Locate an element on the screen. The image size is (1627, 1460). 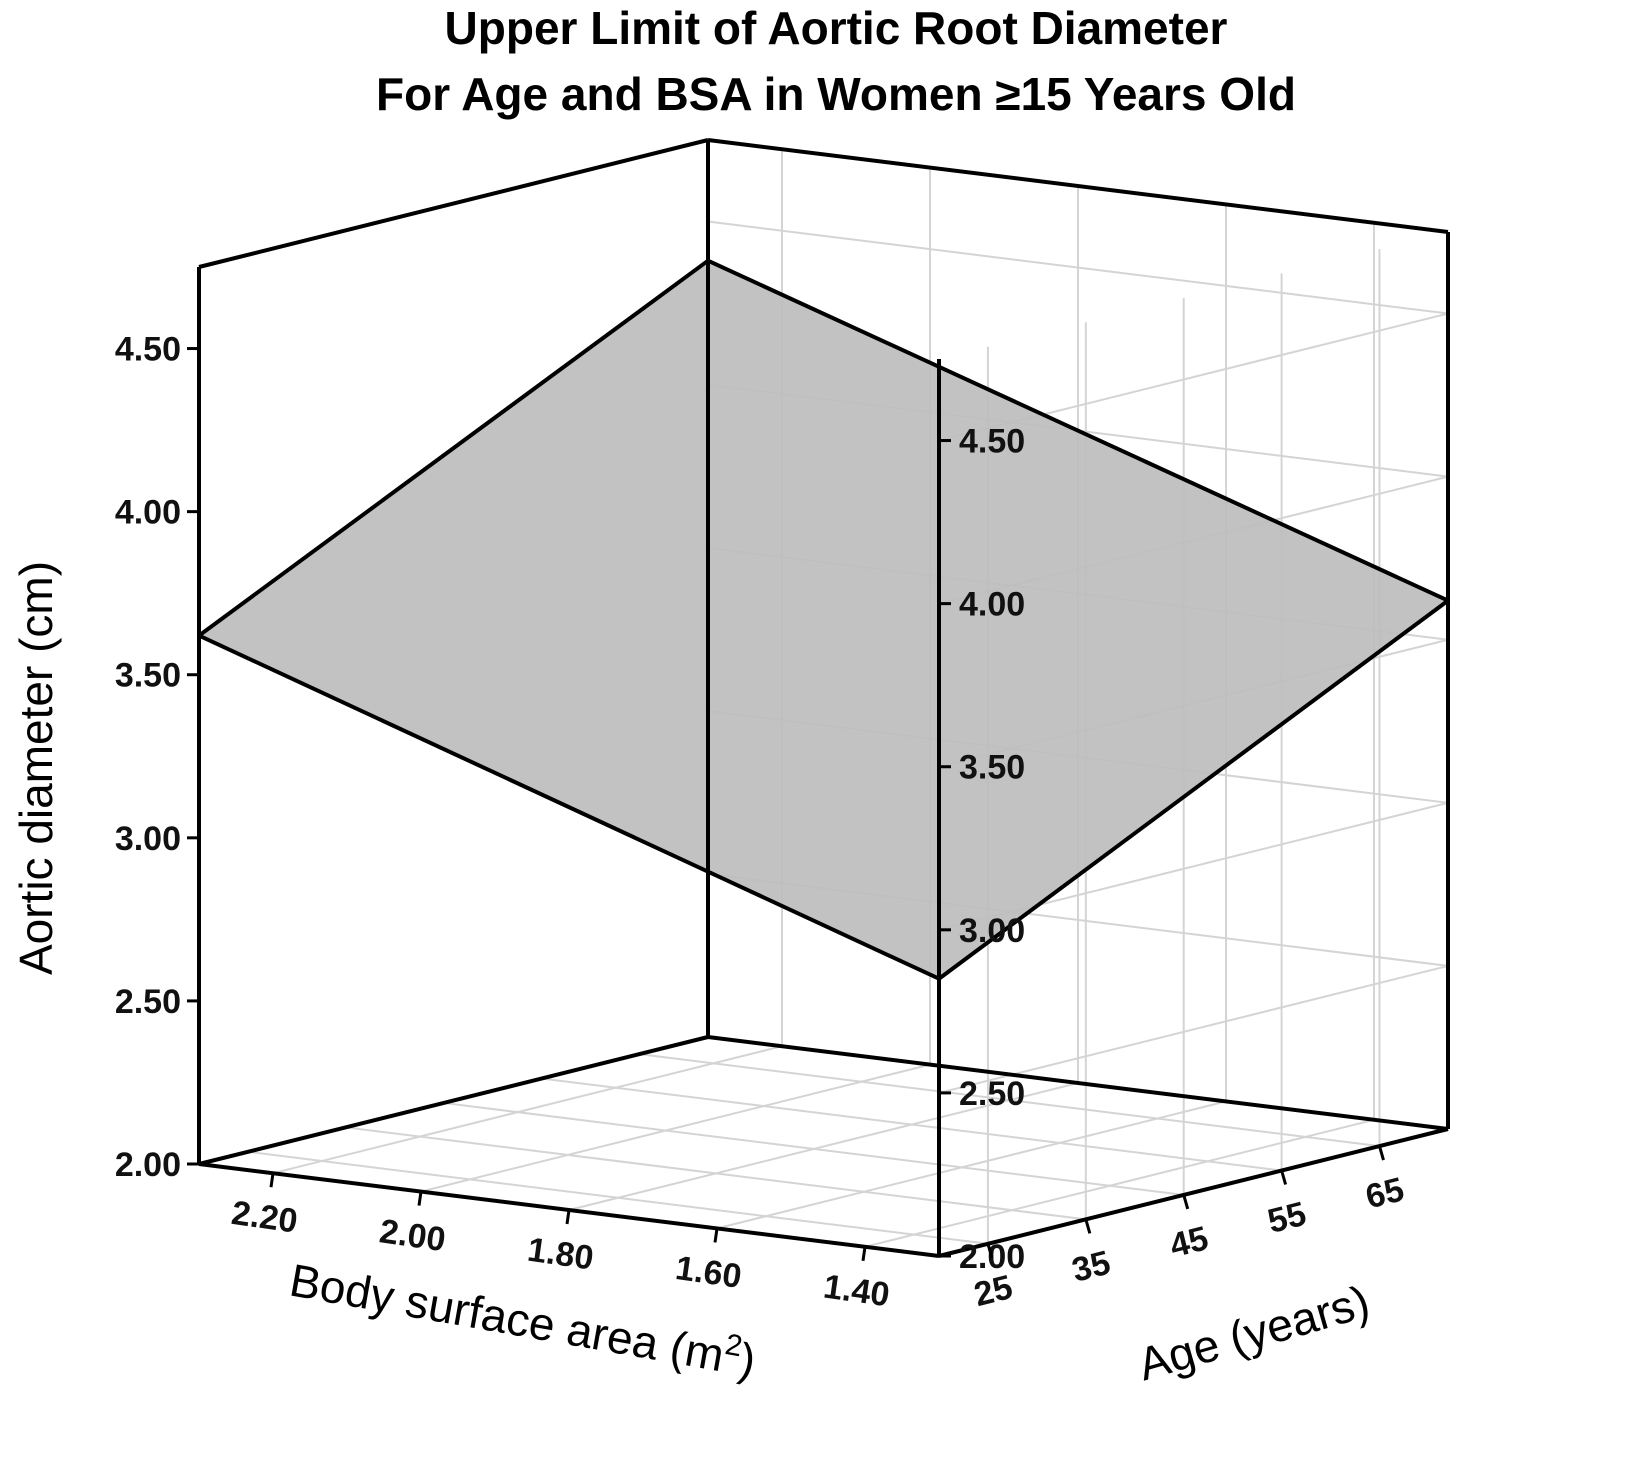
bsa-tick-label: 1.60 is located at coordinates (708, 1272).